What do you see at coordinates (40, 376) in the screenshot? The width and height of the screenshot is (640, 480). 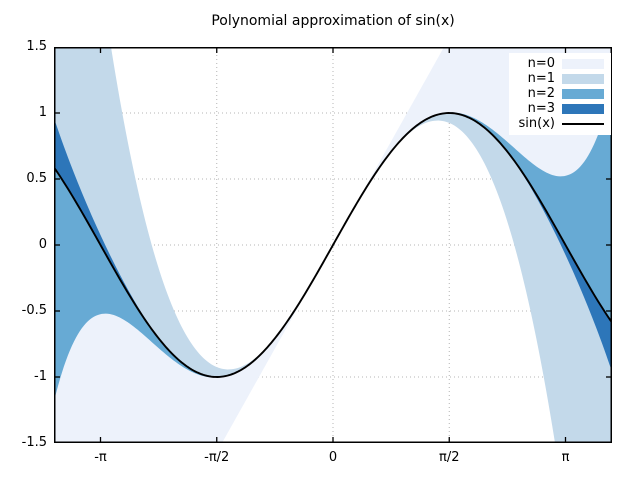 I see `y-tick-label: -1` at bounding box center [40, 376].